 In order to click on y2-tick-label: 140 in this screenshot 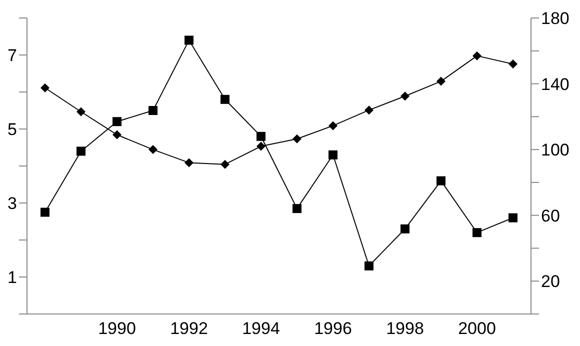, I will do `click(555, 84)`.